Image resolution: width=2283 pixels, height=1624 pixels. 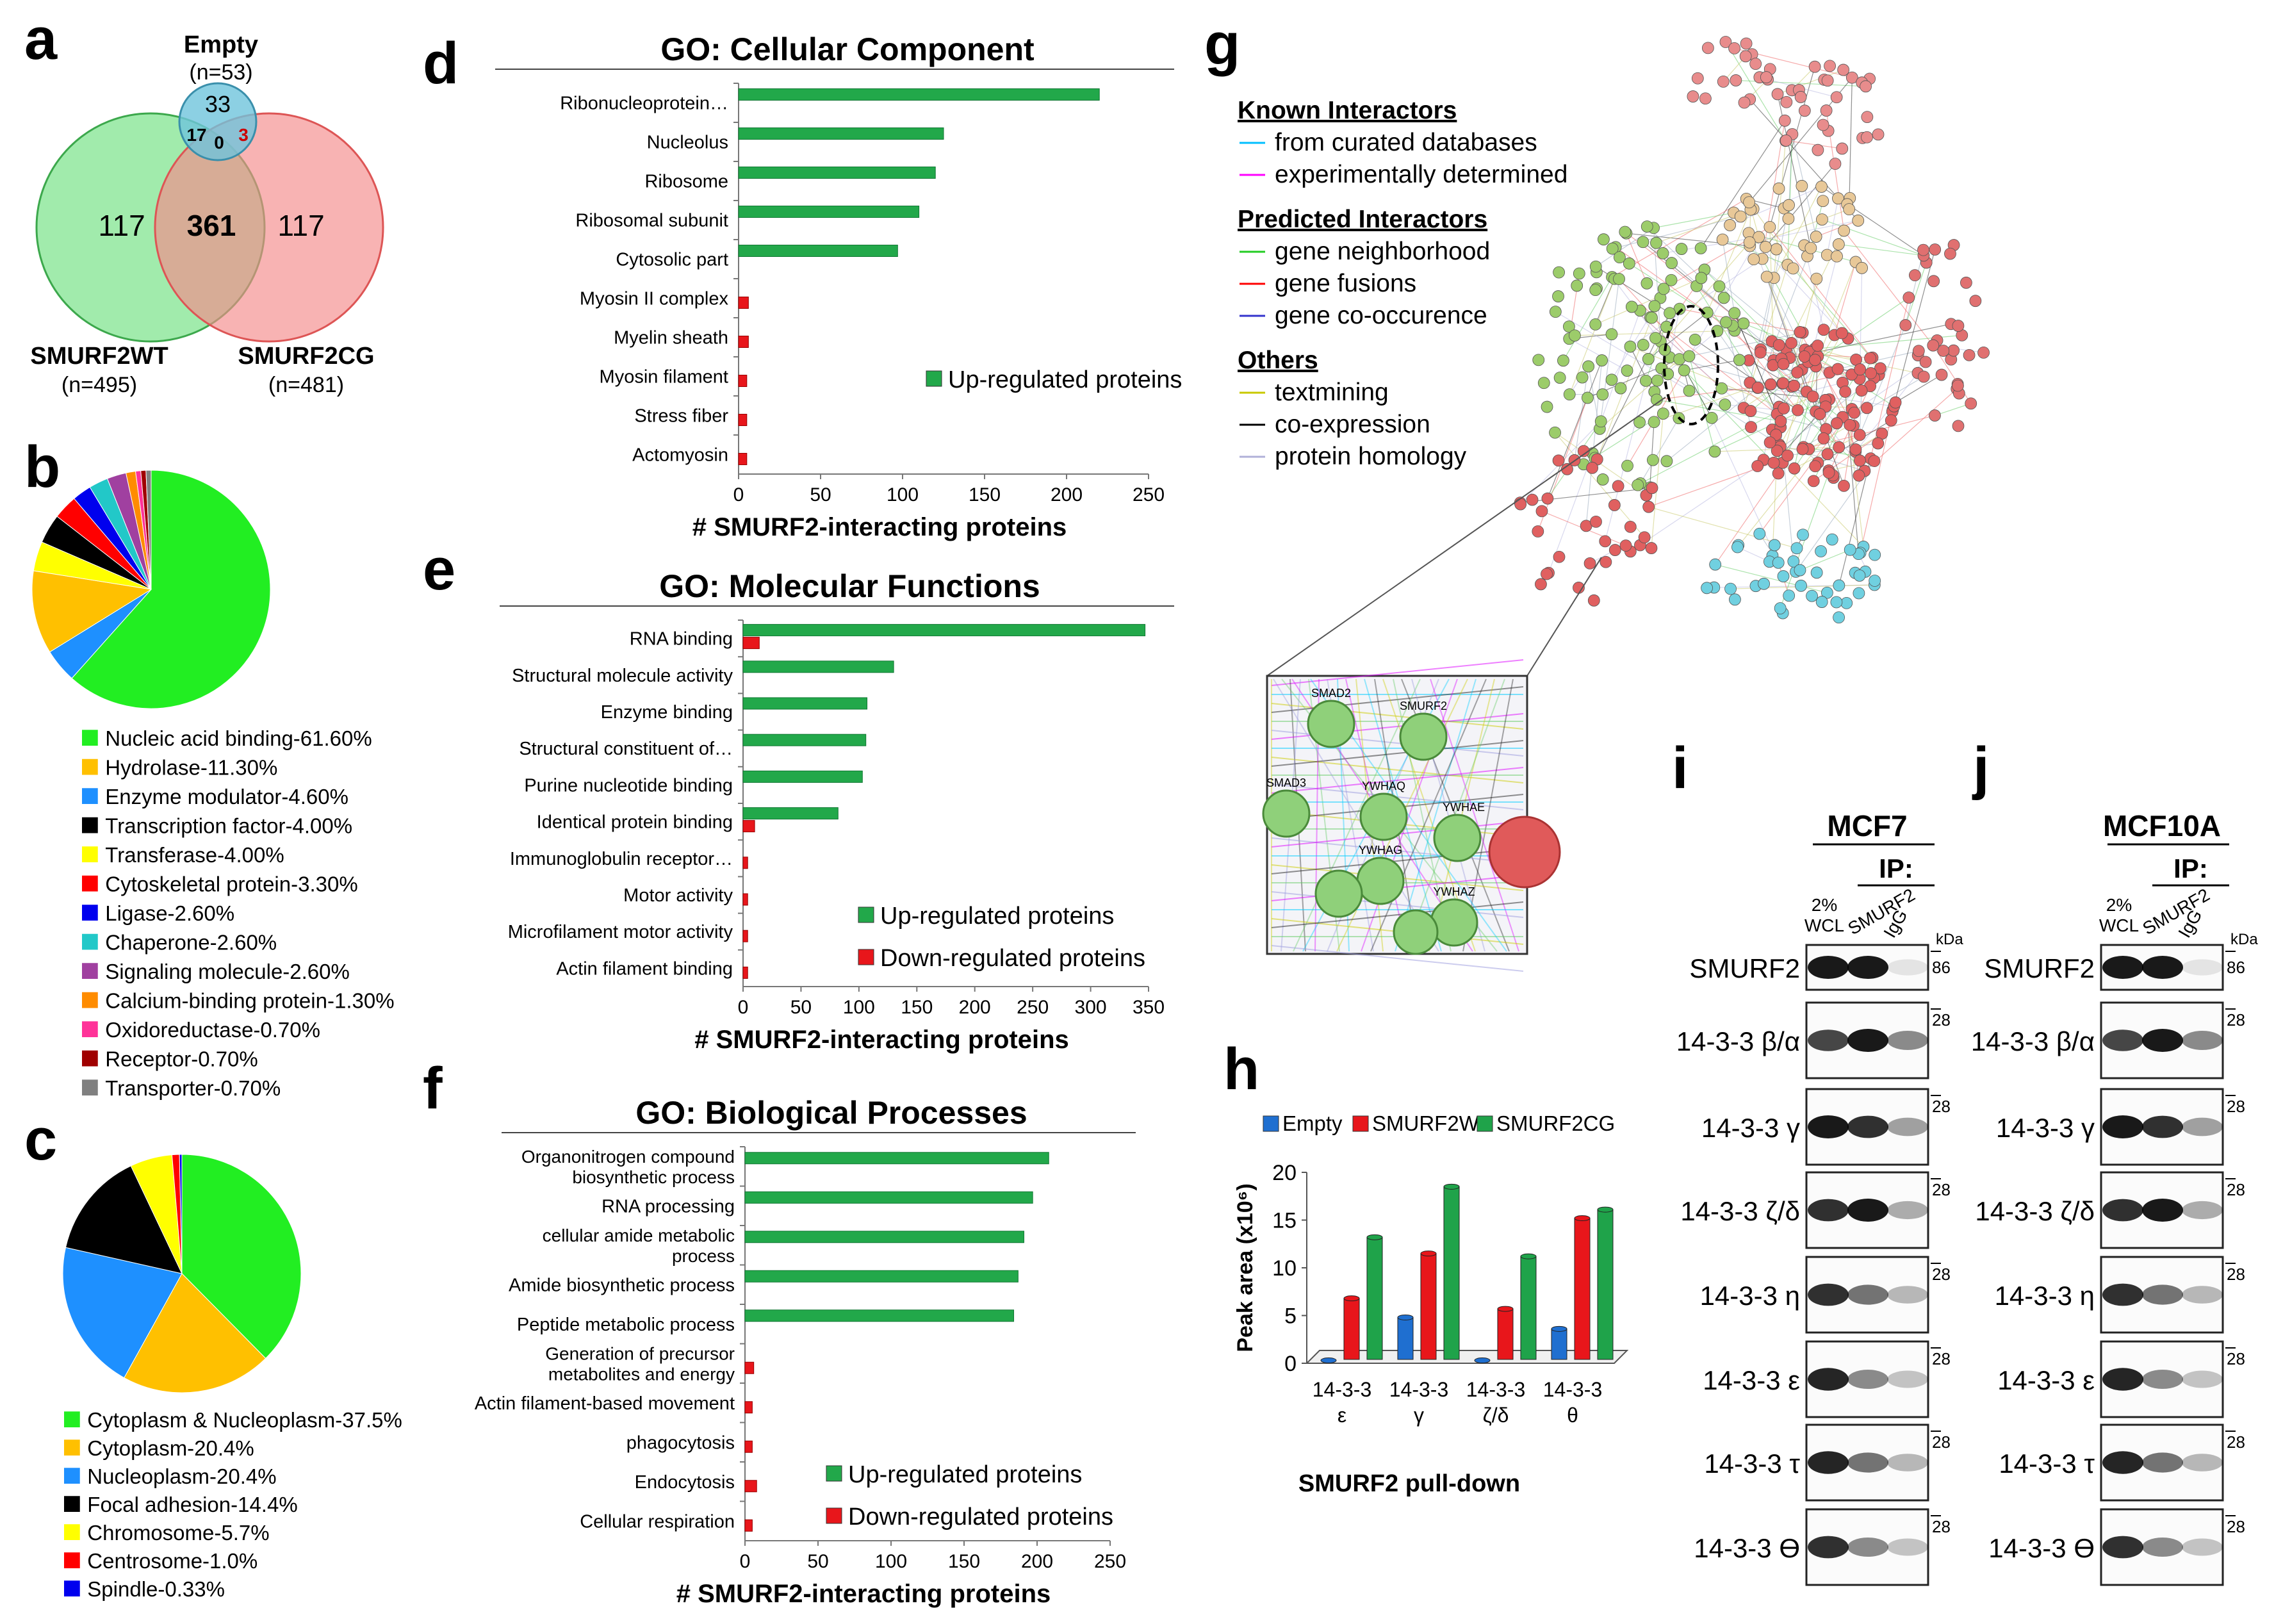 What do you see at coordinates (620, 932) in the screenshot?
I see `category-label: Microfilament motor activity` at bounding box center [620, 932].